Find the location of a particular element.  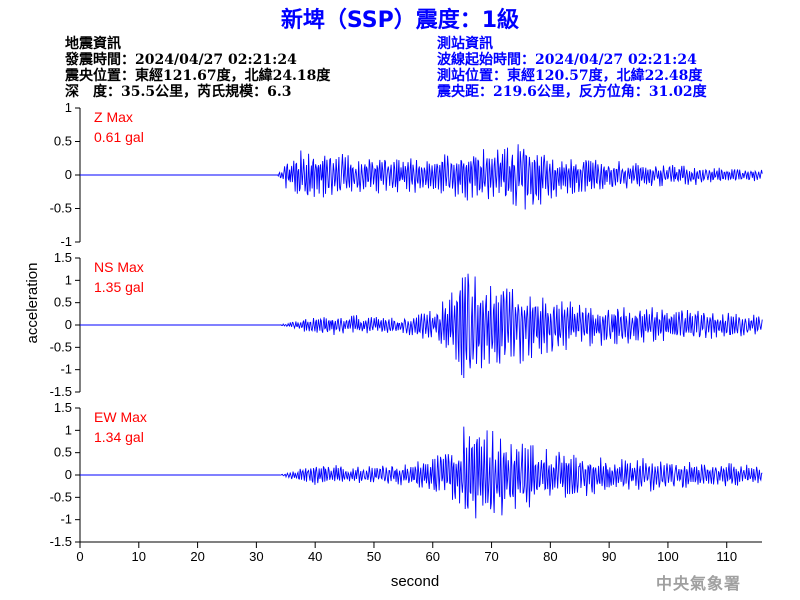

x-axis-title: second is located at coordinates (415, 581).